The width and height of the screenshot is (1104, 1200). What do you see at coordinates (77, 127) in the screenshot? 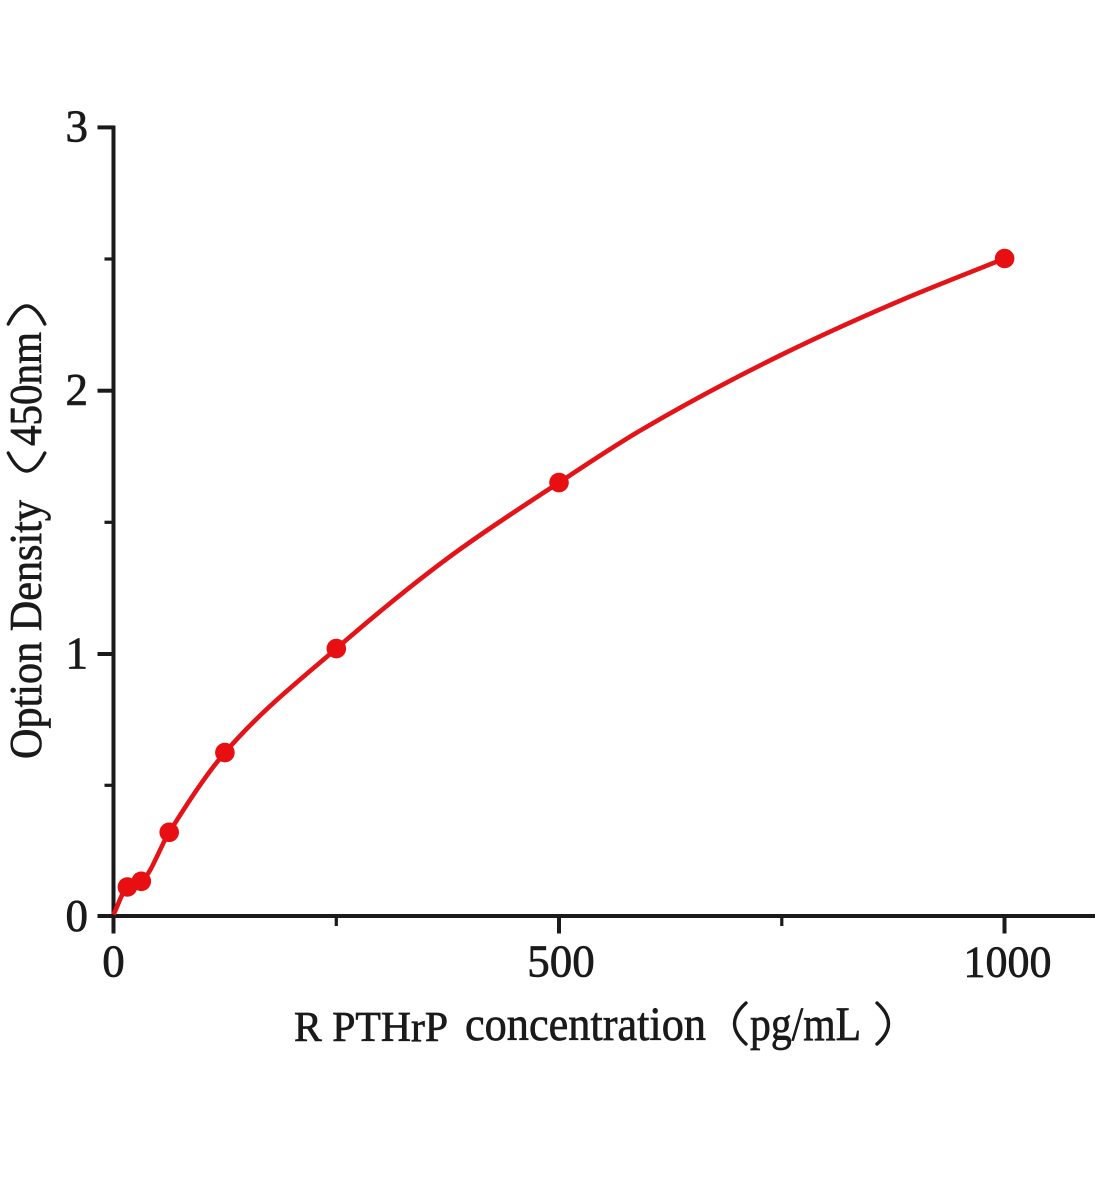
I see `svg-text: 3` at bounding box center [77, 127].